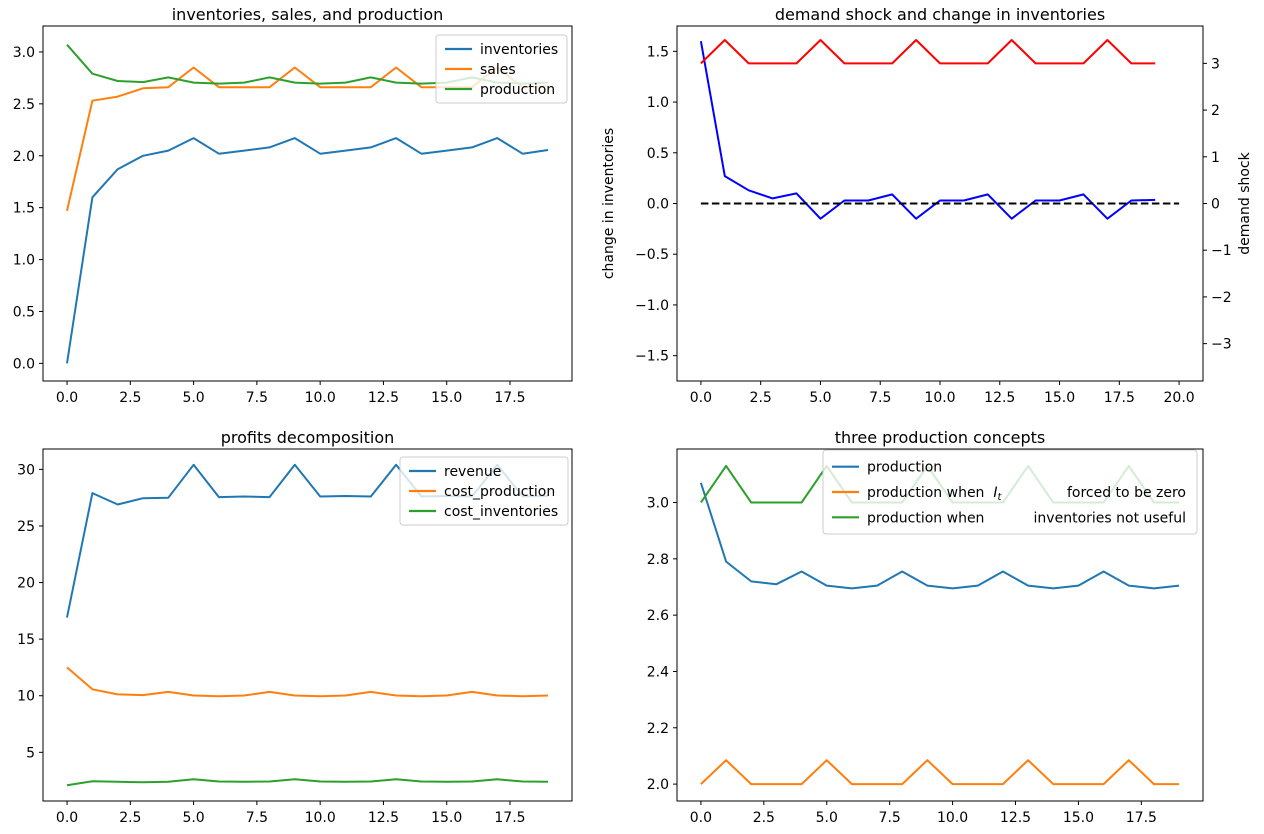 Image resolution: width=1264 pixels, height=834 pixels. I want to click on svg-text: 15, so click(26, 640).